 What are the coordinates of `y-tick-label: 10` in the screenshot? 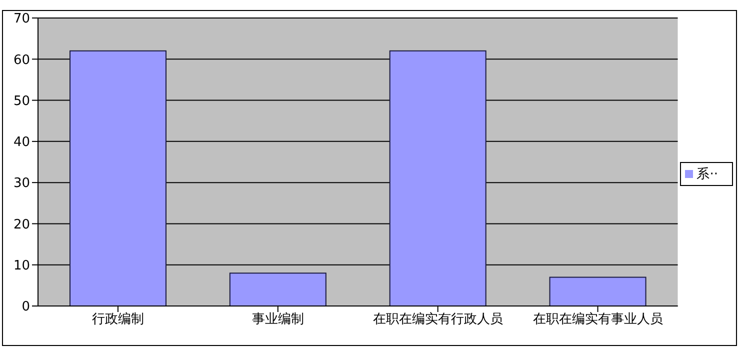 It's located at (21, 266).